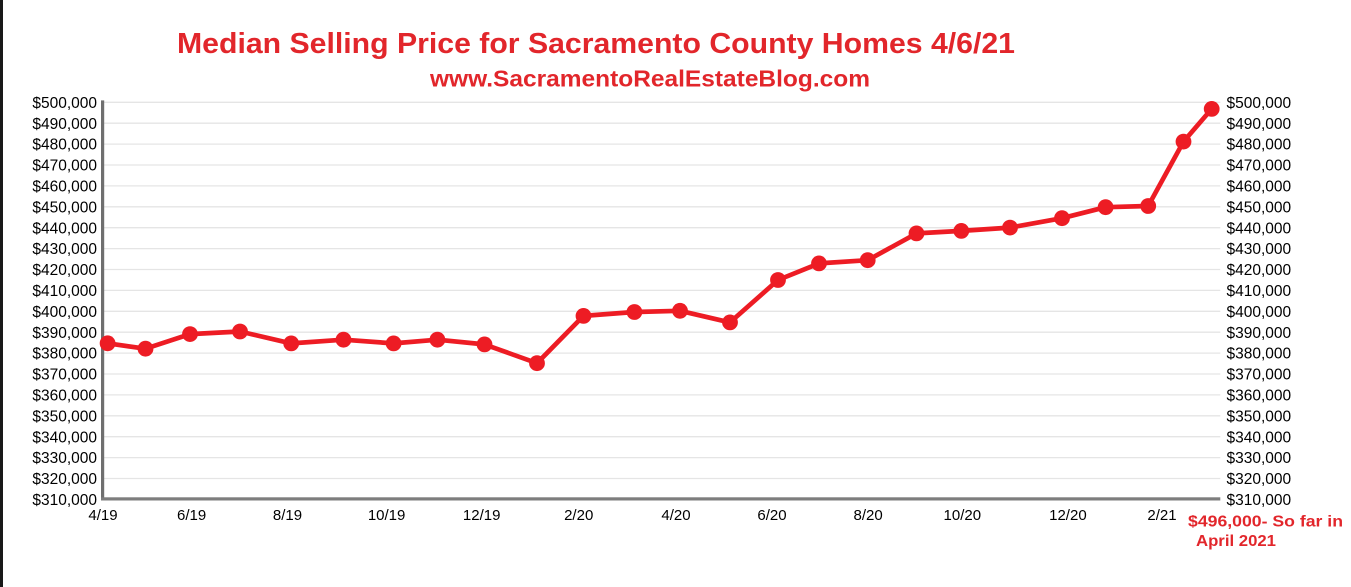  I want to click on svg-text: 6/19, so click(191, 515).